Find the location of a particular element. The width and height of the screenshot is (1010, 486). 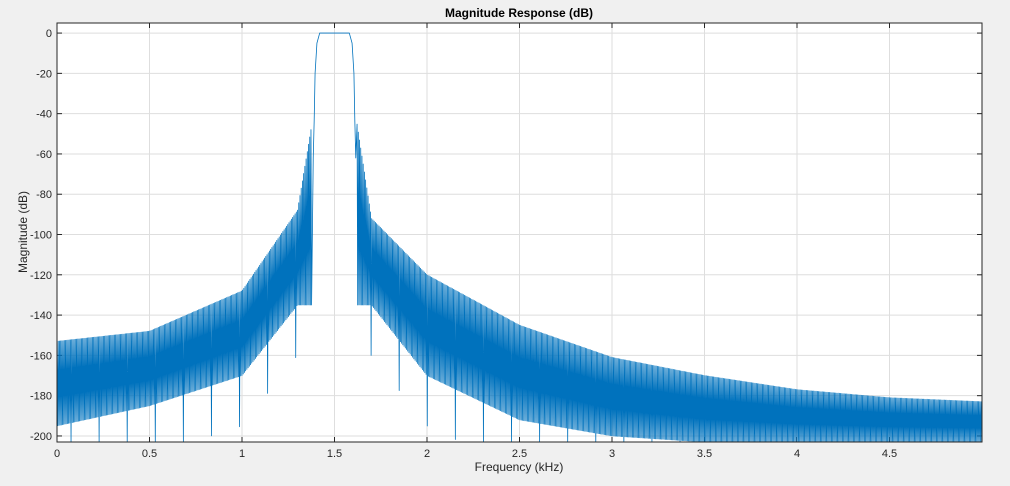

x-tick-label: 2 is located at coordinates (427, 454).